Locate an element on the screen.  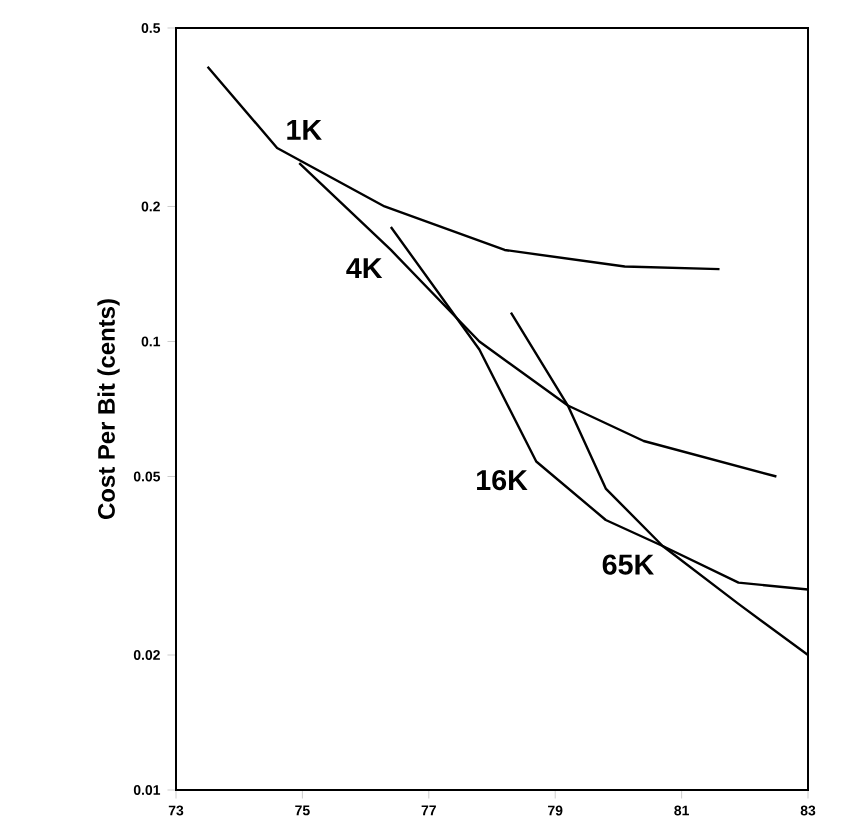
series-label: 16K is located at coordinates (502, 480).